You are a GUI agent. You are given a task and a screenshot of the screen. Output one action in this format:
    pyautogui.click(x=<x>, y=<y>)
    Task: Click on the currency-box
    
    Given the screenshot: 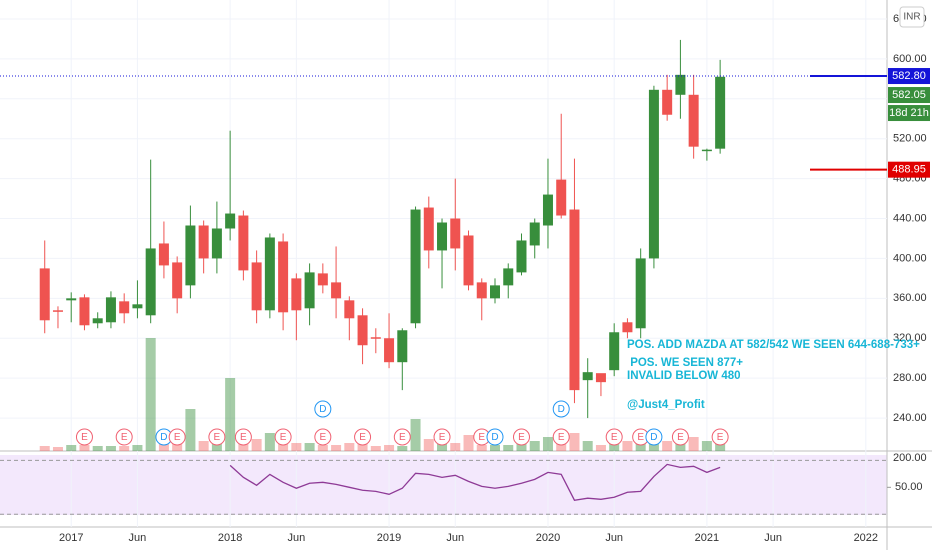 What is the action you would take?
    pyautogui.click(x=912, y=17)
    